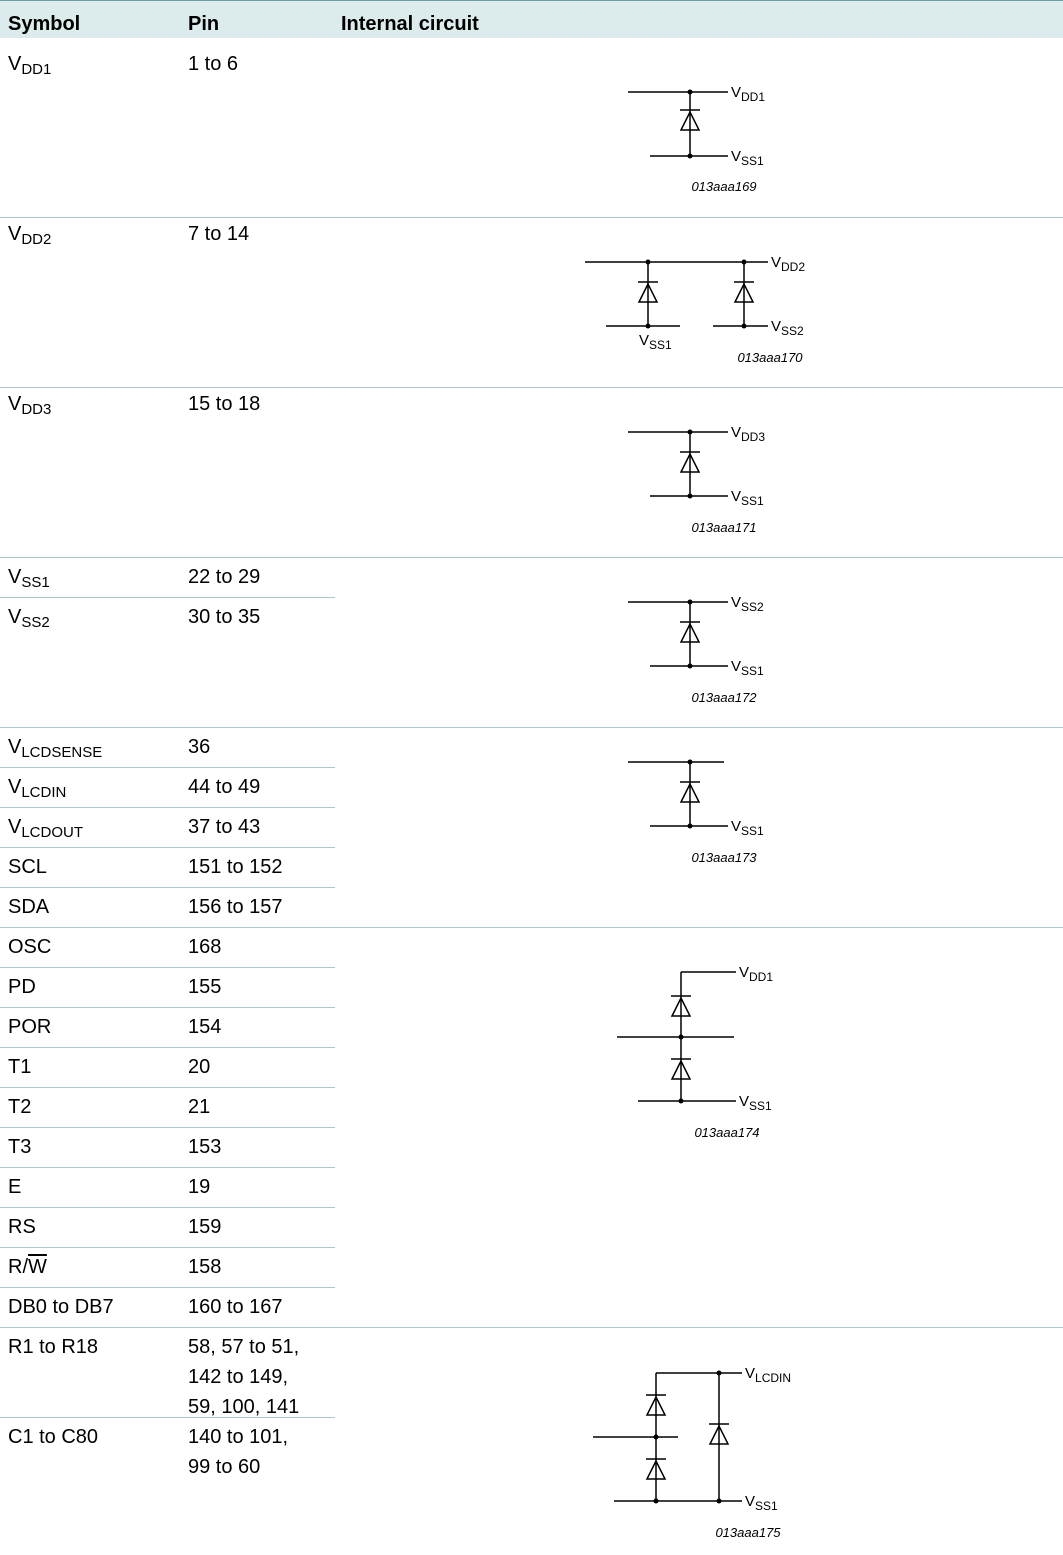 This screenshot has height=1555, width=1063. What do you see at coordinates (235, 907) in the screenshot?
I see `pin-cell: 156 to 157` at bounding box center [235, 907].